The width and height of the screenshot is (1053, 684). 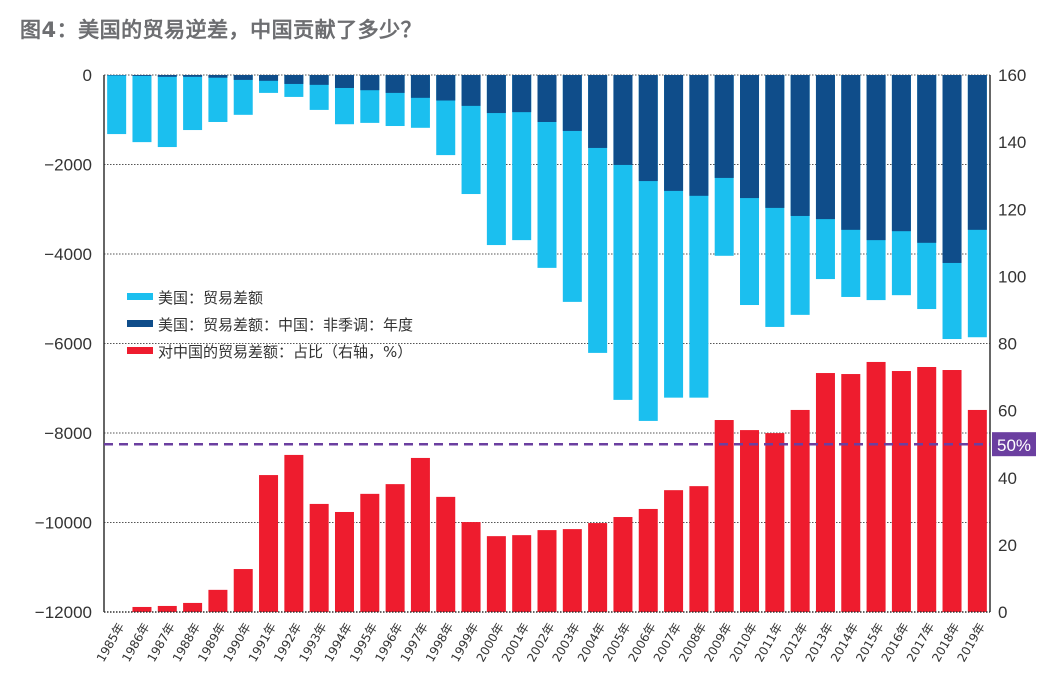 I want to click on right-tick-label: 0, so click(x=1002, y=612).